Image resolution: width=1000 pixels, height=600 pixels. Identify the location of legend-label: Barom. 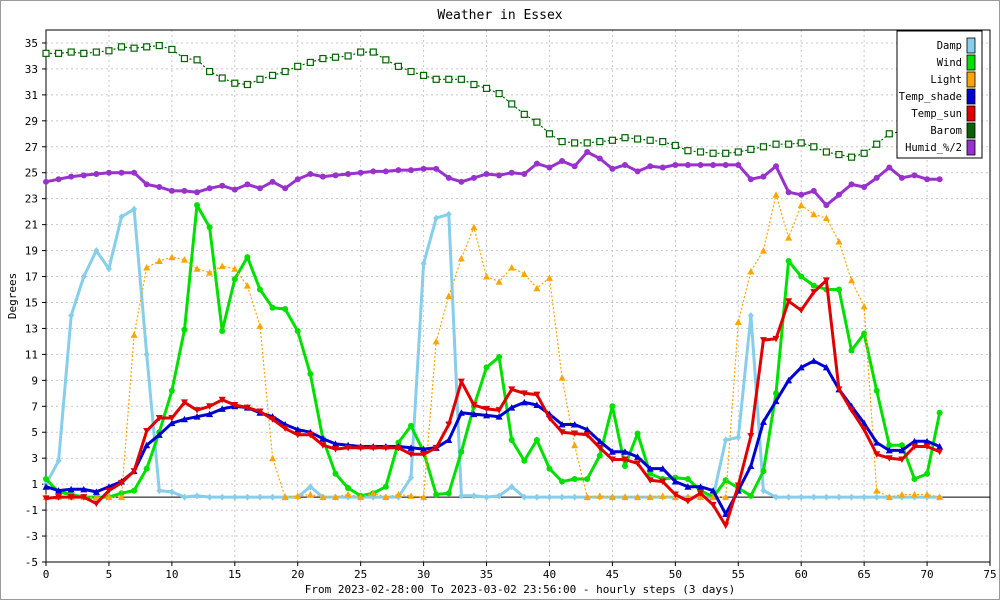
(946, 131).